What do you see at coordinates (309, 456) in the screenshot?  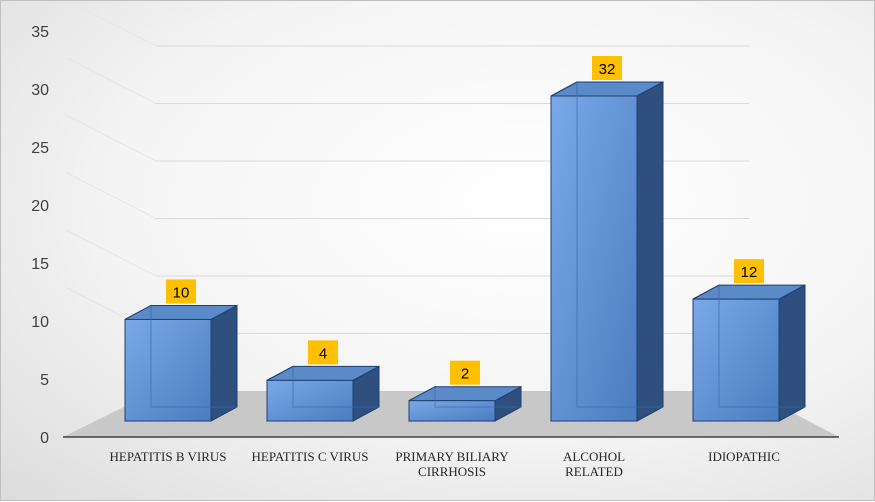 I see `x-category-label: HEPATITIS C VIRUS` at bounding box center [309, 456].